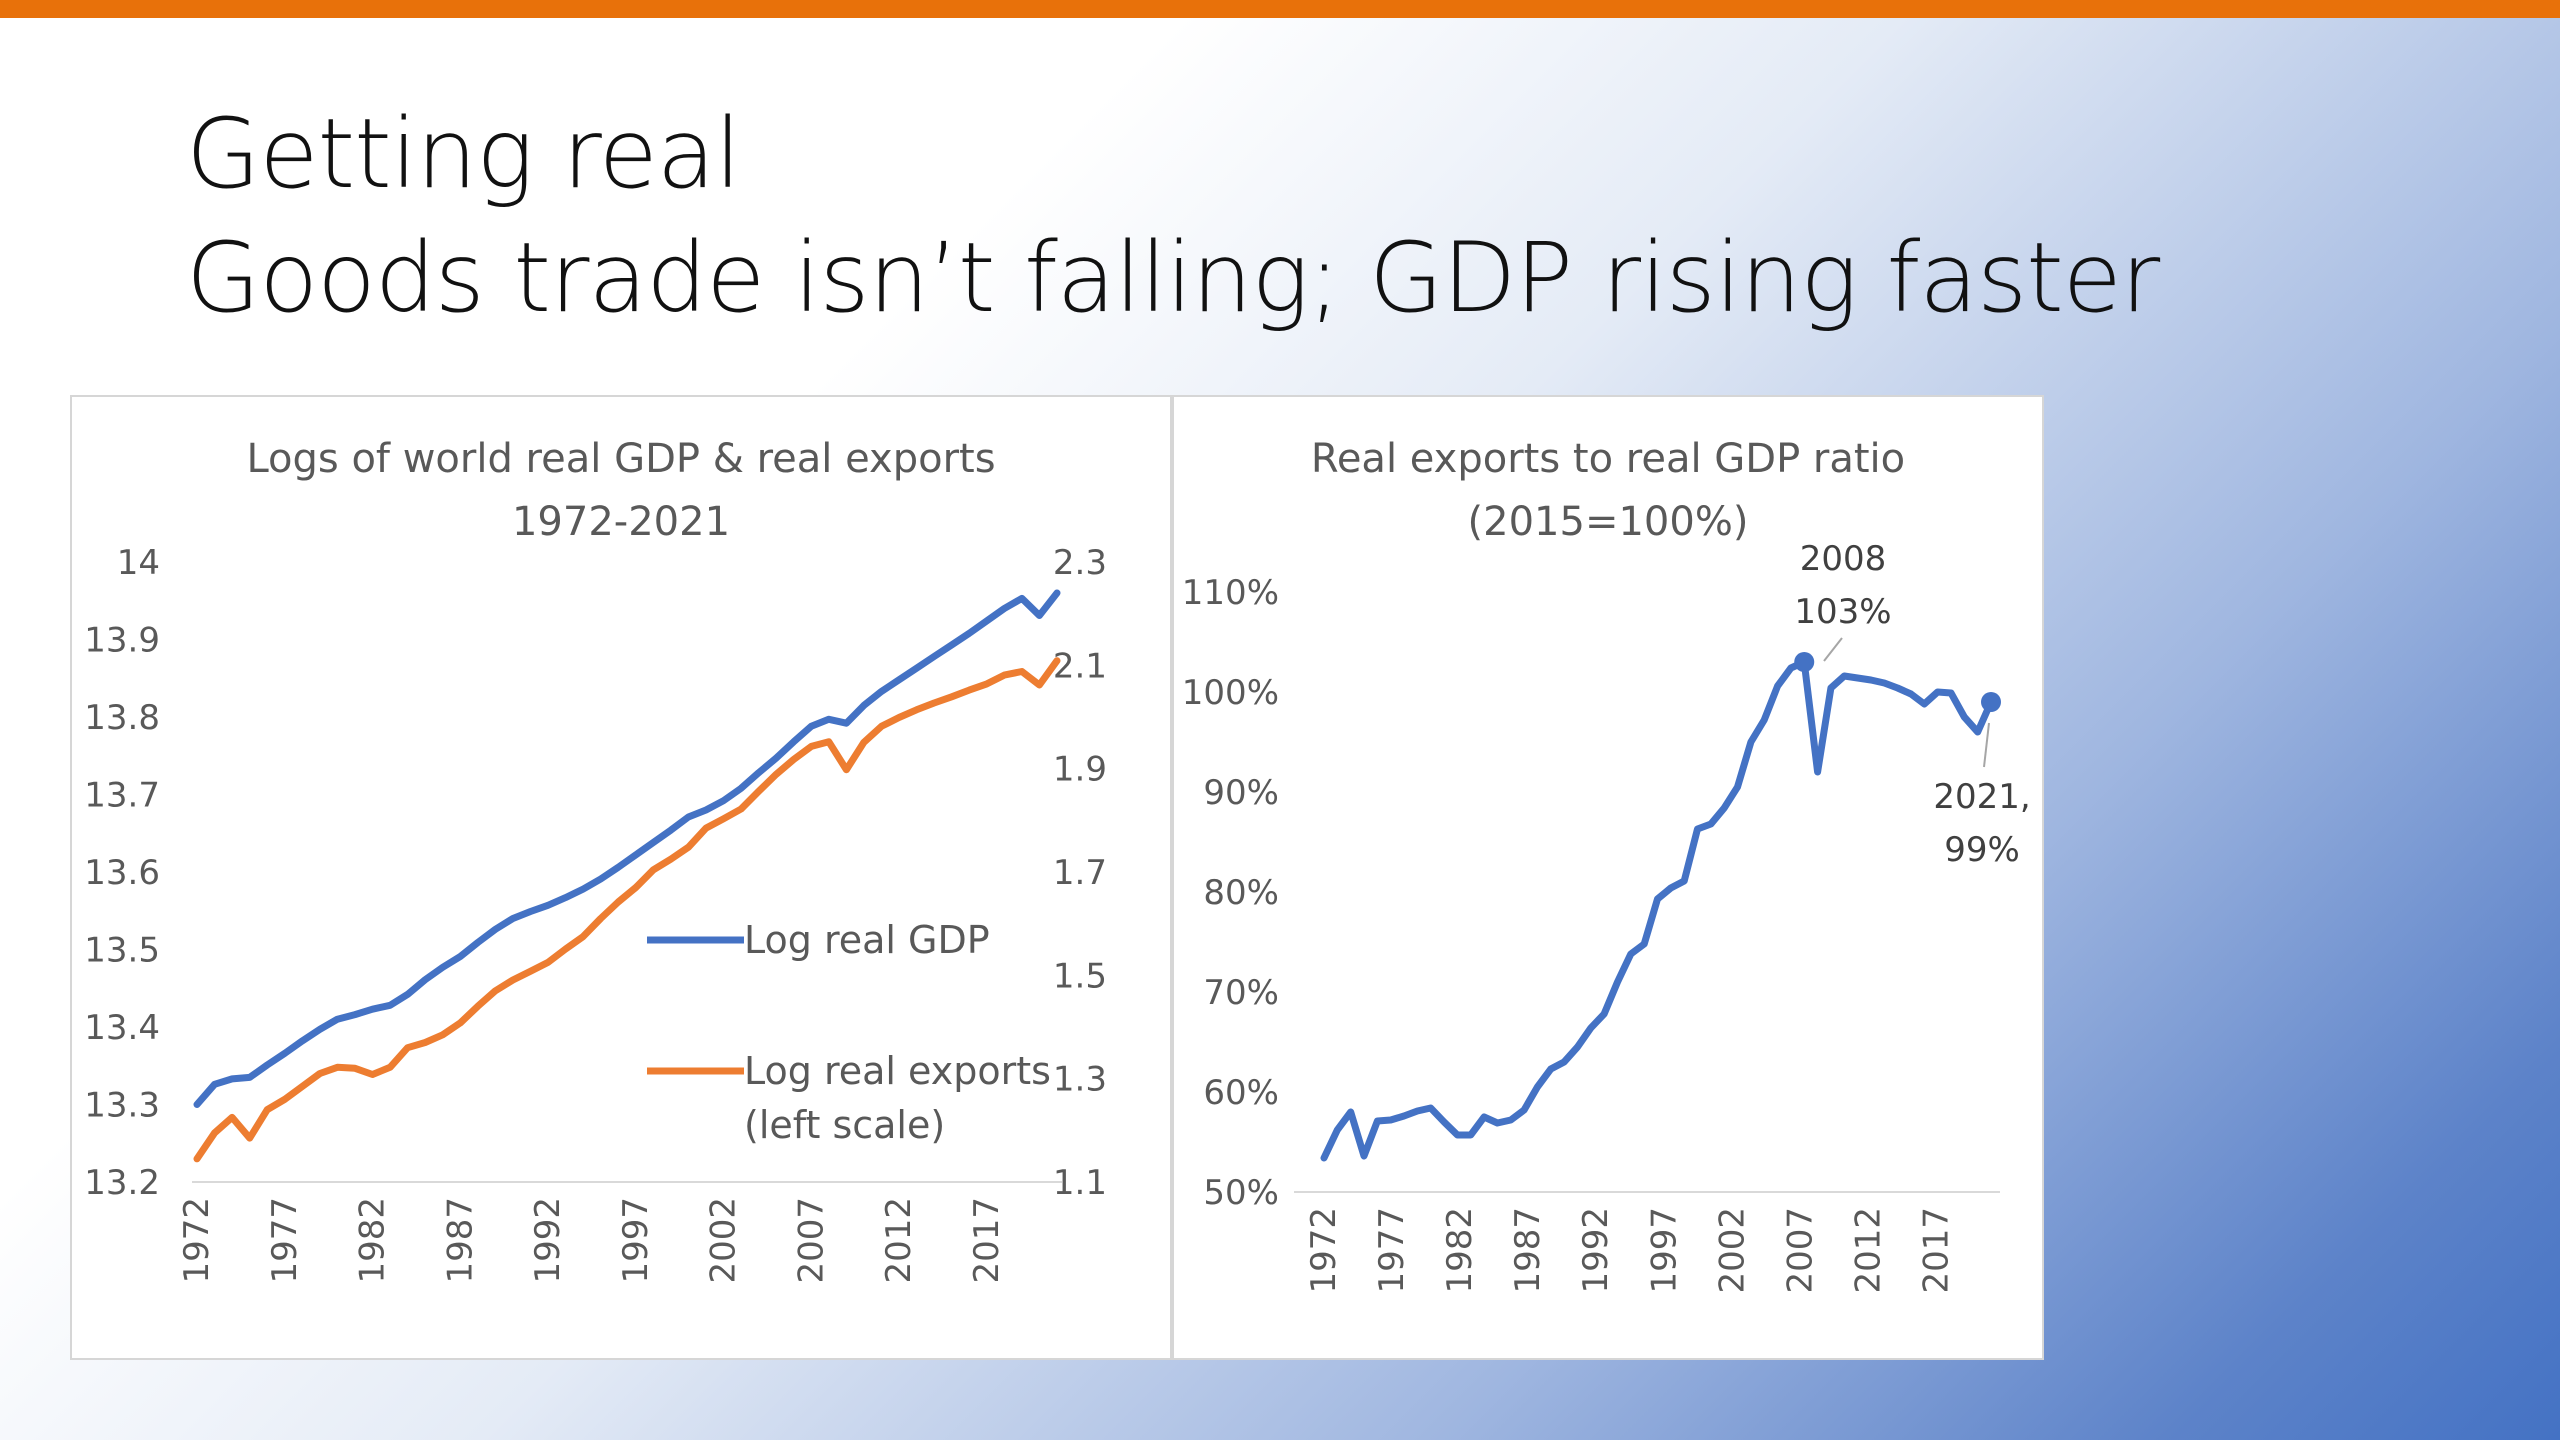 This screenshot has height=1440, width=2560. I want to click on annotation-2008-value: 103%, so click(1842, 612).